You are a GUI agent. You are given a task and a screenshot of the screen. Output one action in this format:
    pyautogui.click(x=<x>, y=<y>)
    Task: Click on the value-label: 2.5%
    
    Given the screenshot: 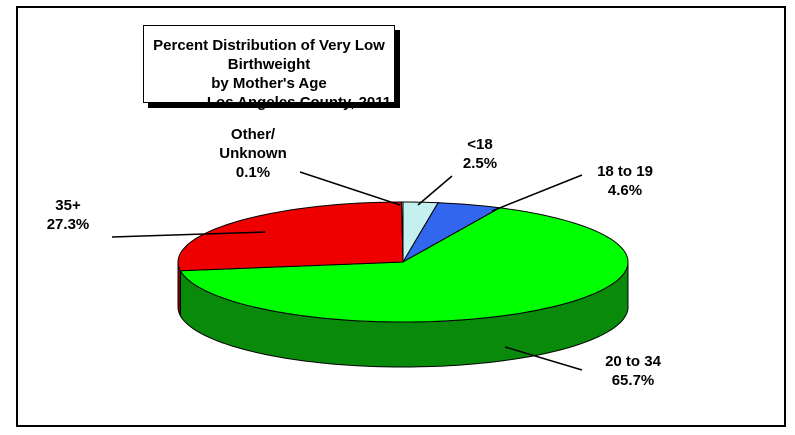 What is the action you would take?
    pyautogui.click(x=480, y=163)
    